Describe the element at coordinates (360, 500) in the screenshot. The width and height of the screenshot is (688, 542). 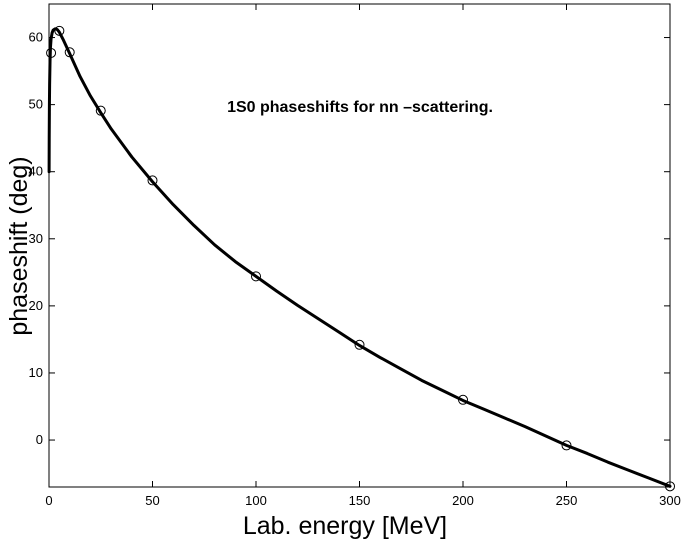
I see `x-tick-label: 150` at that location.